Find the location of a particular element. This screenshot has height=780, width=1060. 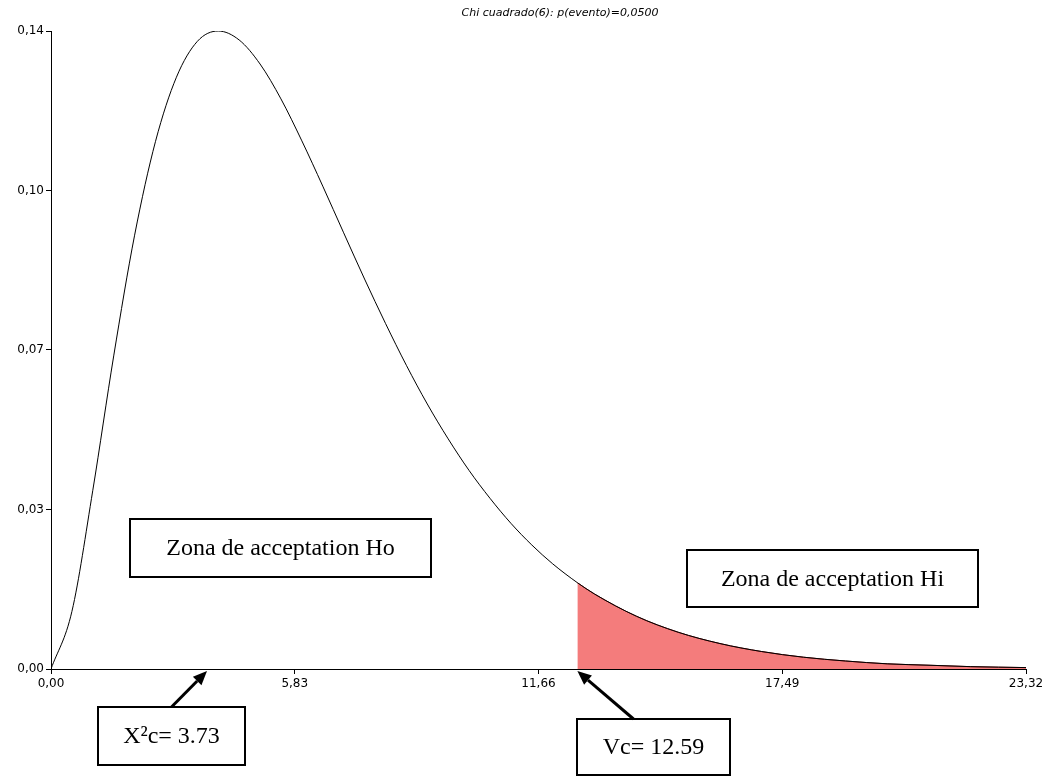

y-tick-label: 0,03 is located at coordinates (30, 508).